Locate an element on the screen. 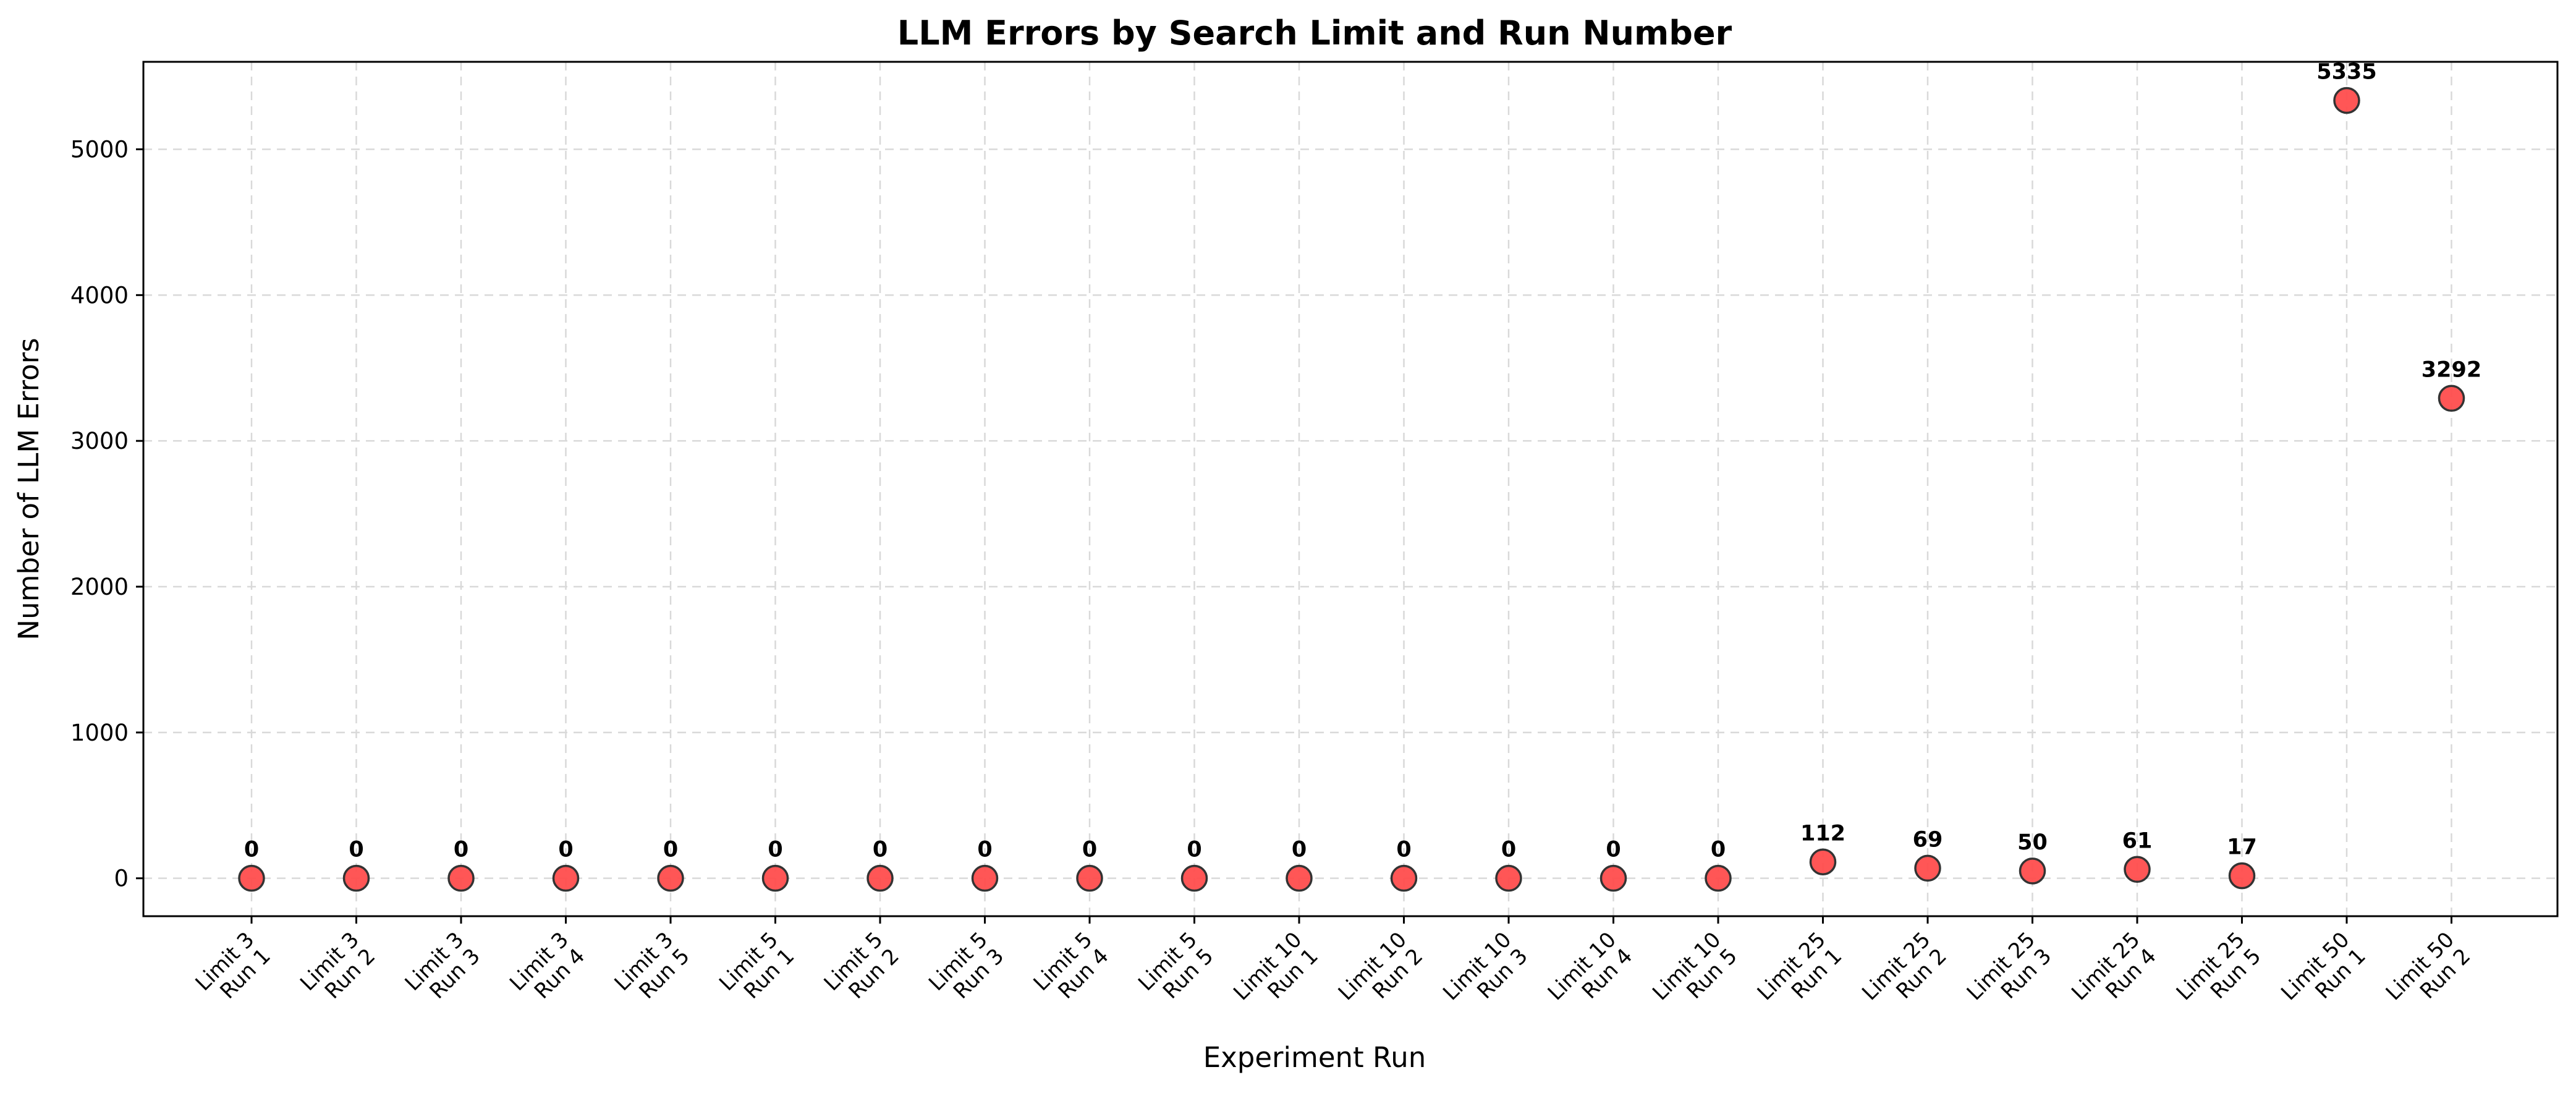  data-label: 112 is located at coordinates (1822, 834).